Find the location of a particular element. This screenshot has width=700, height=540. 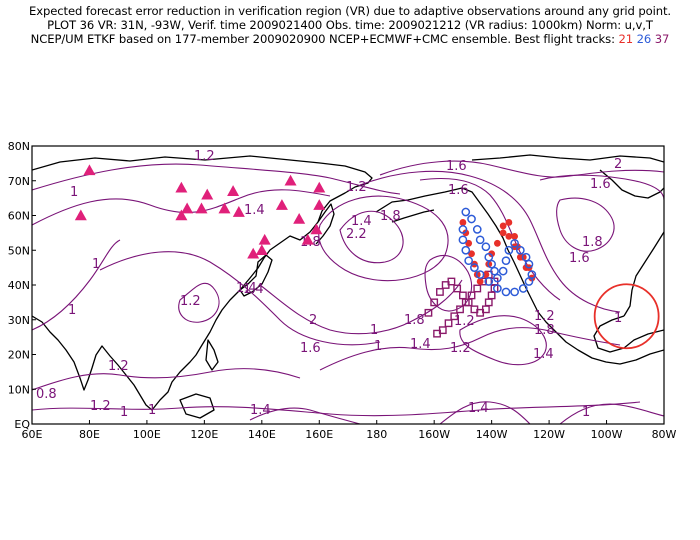

coastline-kamchatka is located at coordinates (325, 224).